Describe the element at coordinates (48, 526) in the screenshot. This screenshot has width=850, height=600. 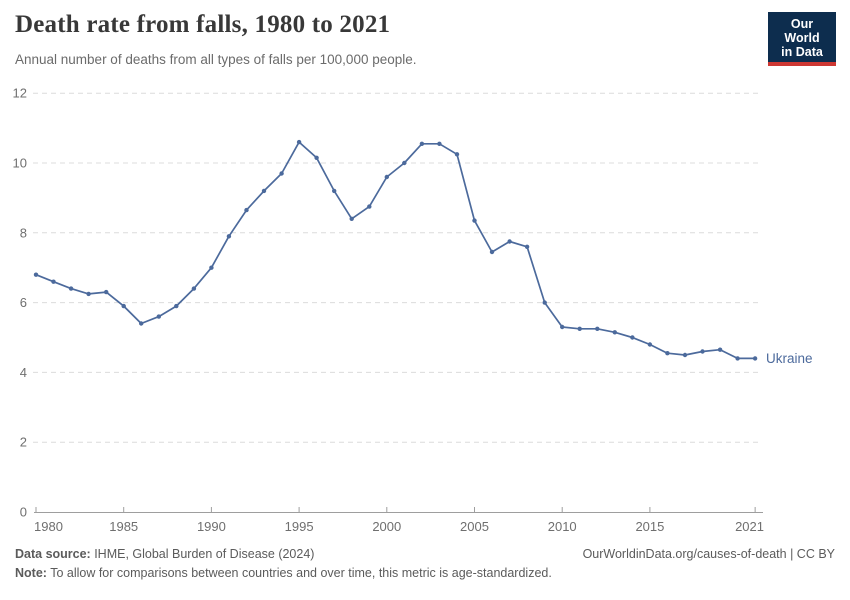
I see `x-axis-label-1980: 1980` at that location.